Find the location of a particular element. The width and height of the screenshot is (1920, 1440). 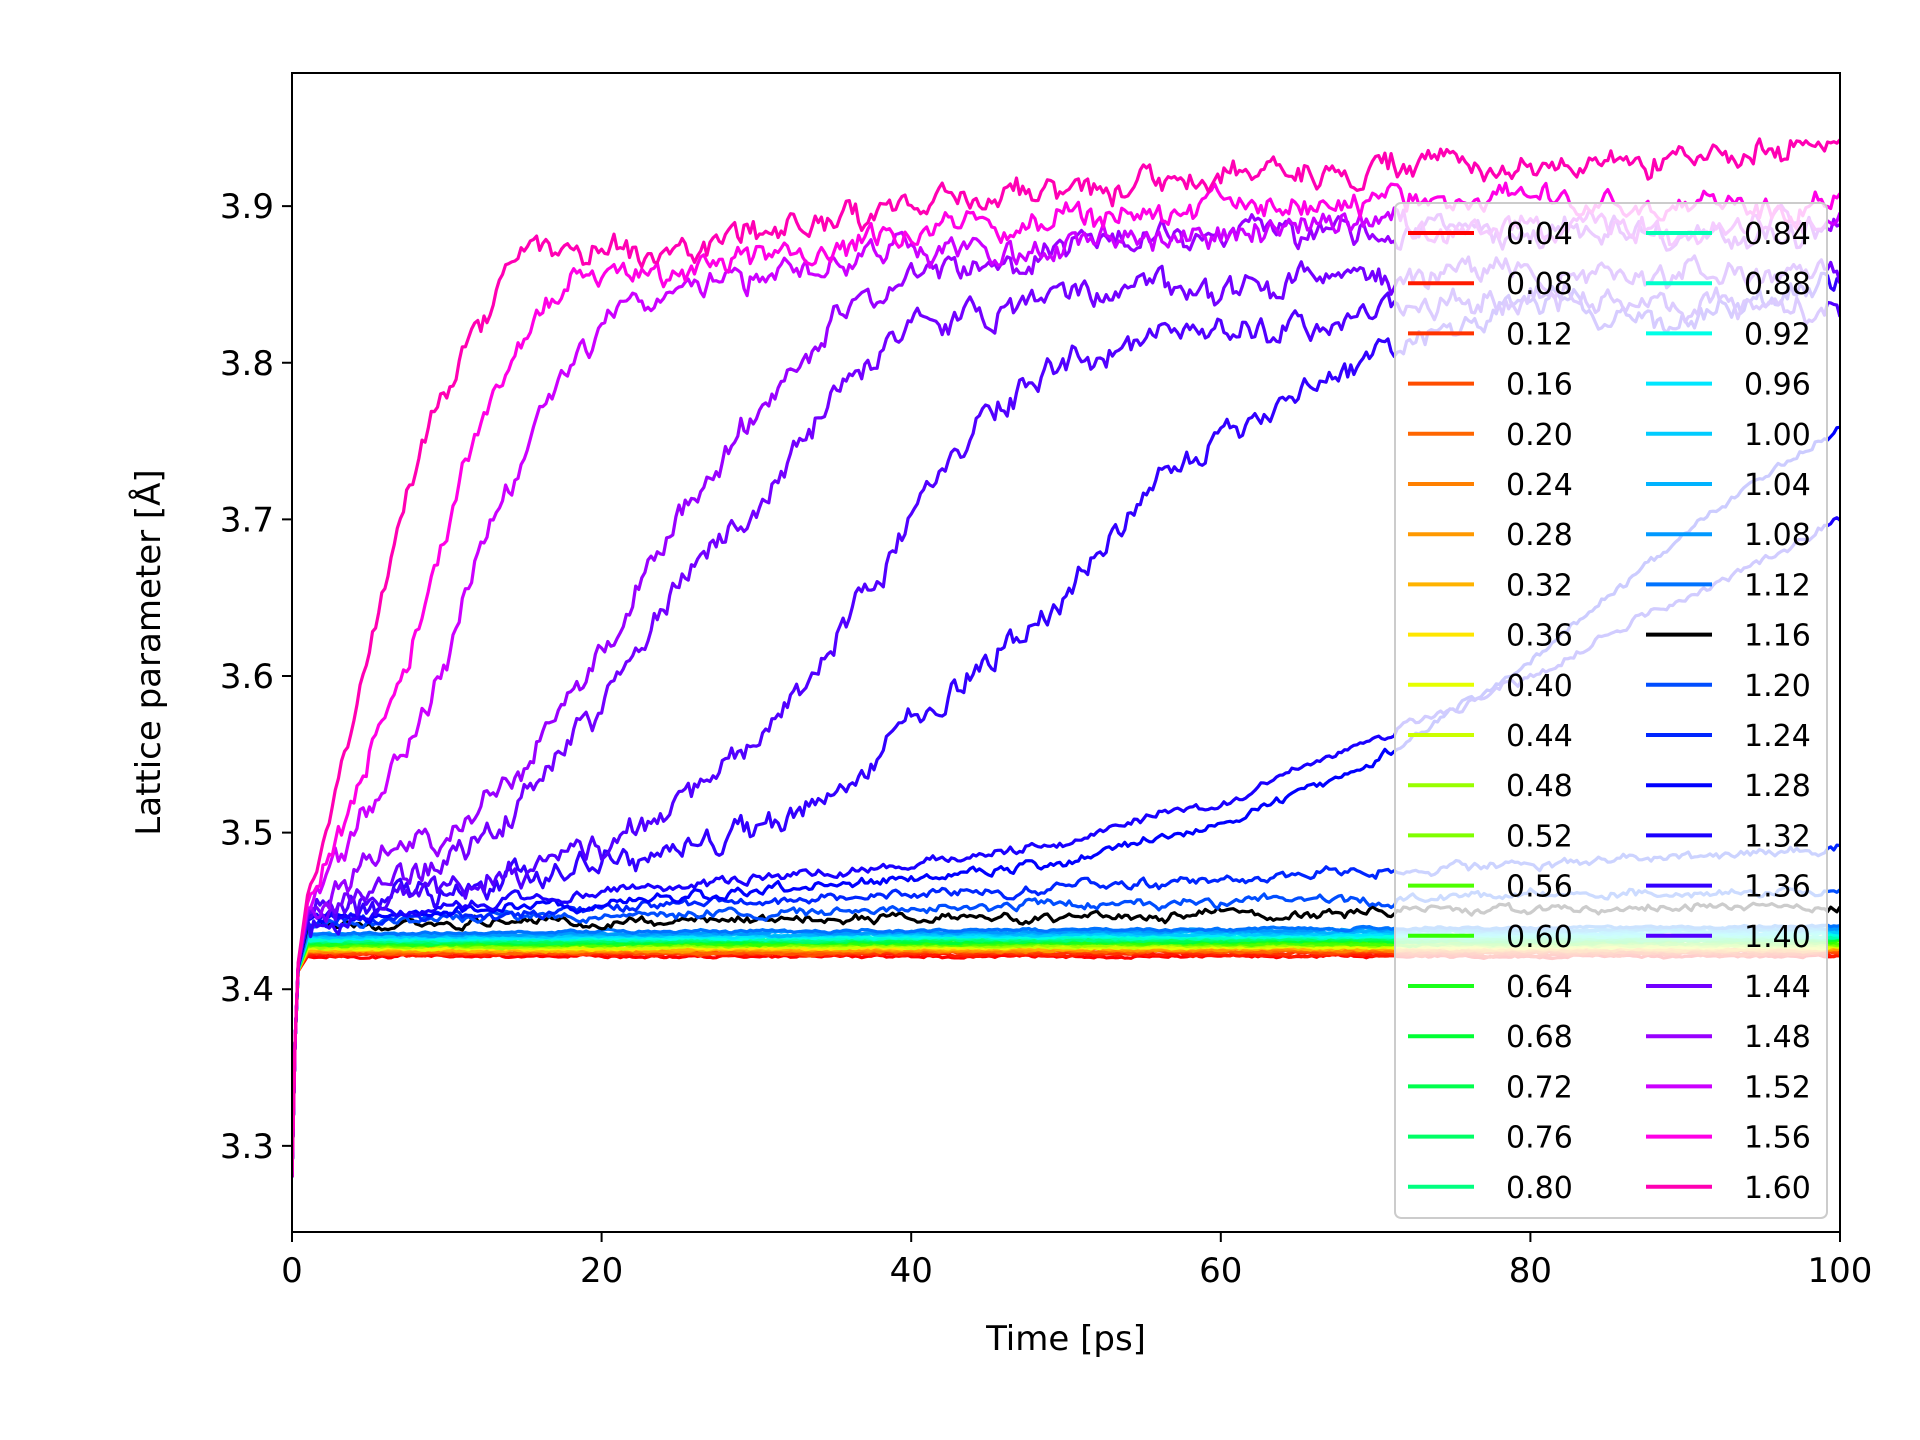

legend-entry-label: 0.96 is located at coordinates (1777, 385).